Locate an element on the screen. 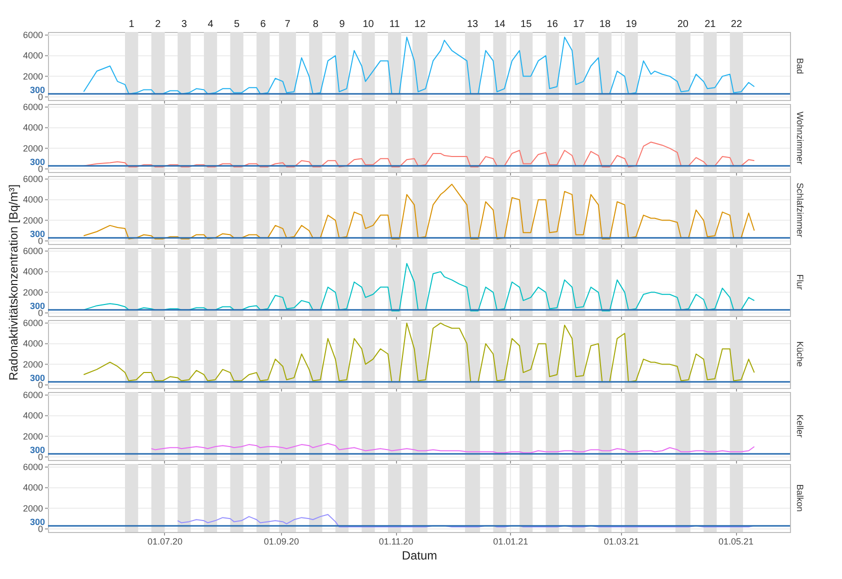 This screenshot has height=579, width=842. band-label: 7 is located at coordinates (287, 24).